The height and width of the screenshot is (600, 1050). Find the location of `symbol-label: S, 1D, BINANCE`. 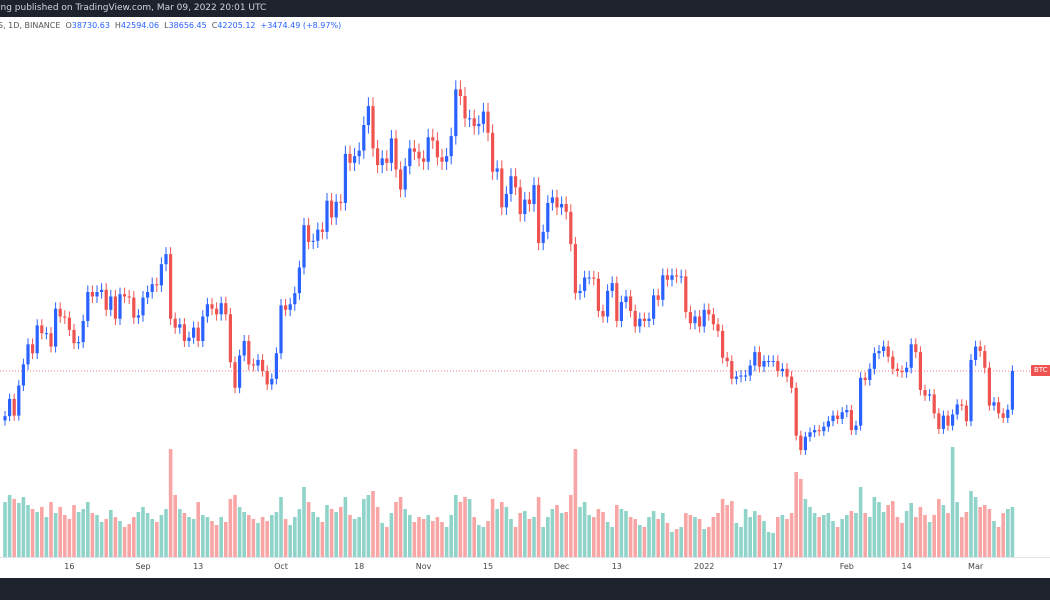

symbol-label: S, 1D, BINANCE is located at coordinates (30, 25).